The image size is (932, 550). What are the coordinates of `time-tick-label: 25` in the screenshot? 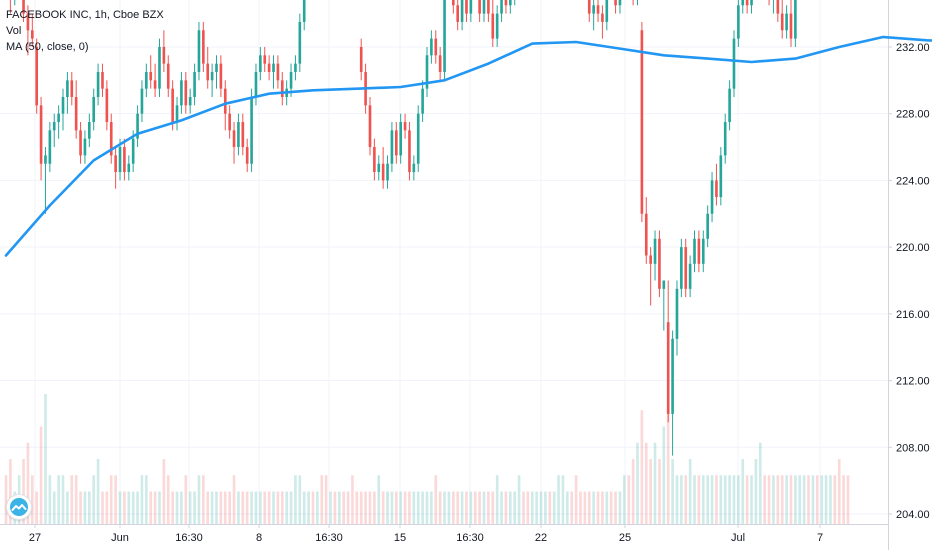 It's located at (625, 538).